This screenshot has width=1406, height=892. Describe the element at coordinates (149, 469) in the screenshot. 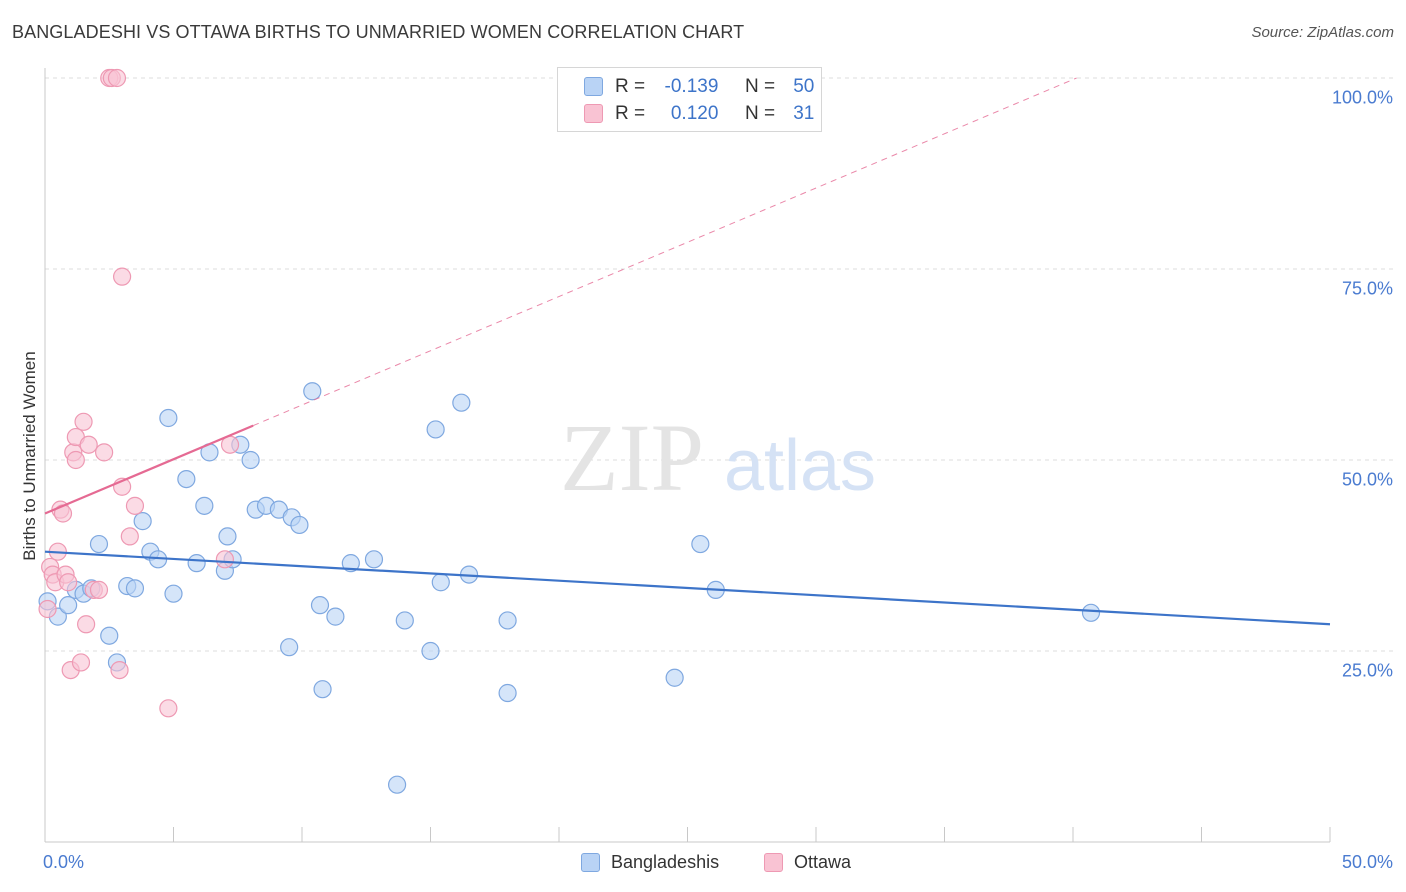

I see `ottawa-trend-line` at that location.